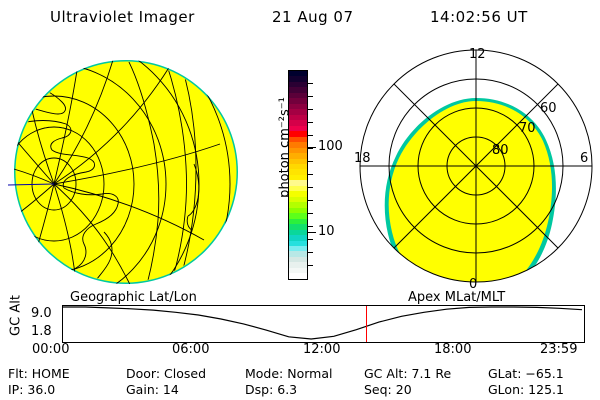  I want to click on mlt-label-12: 12, so click(477, 54).